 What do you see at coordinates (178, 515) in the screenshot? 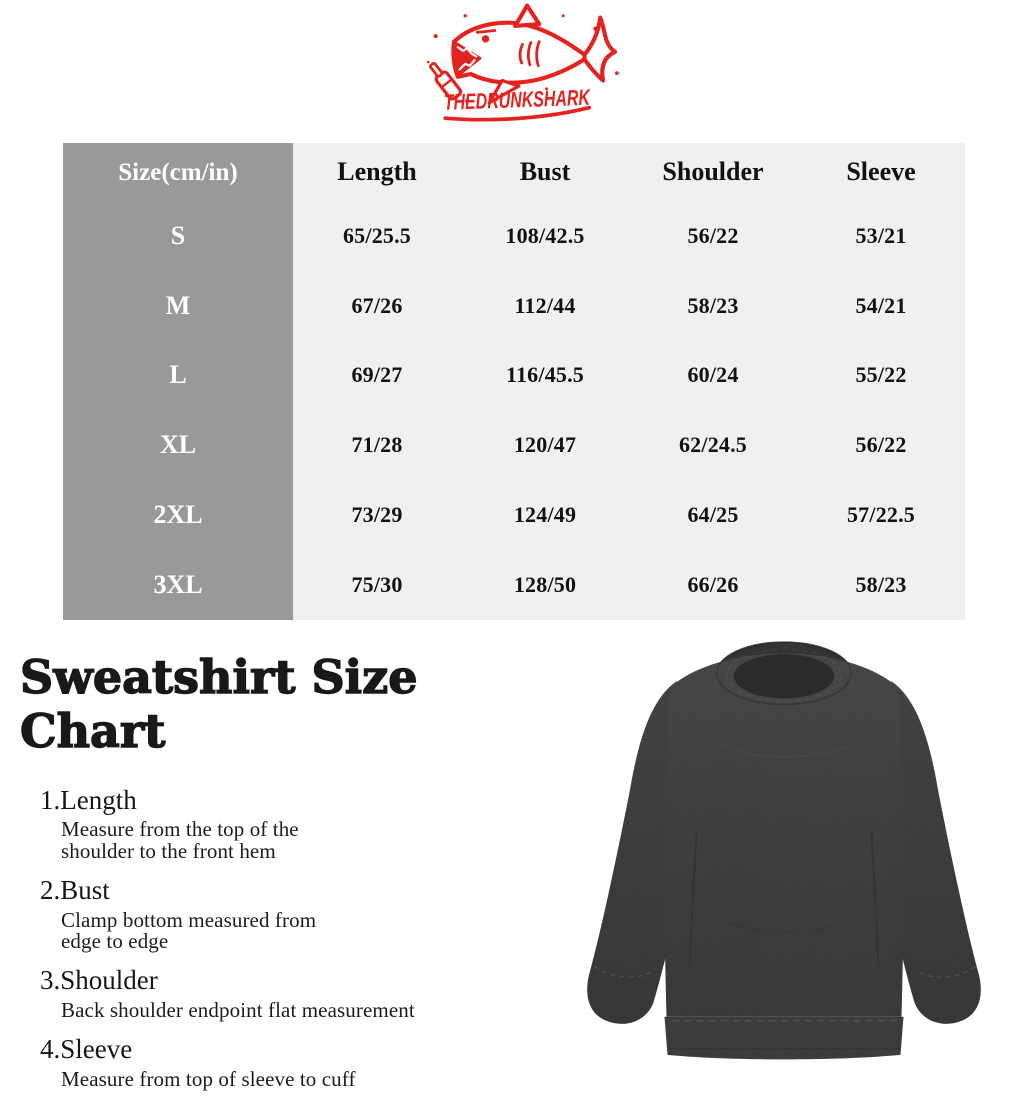
I see `size-label-2xl: 2XL` at bounding box center [178, 515].